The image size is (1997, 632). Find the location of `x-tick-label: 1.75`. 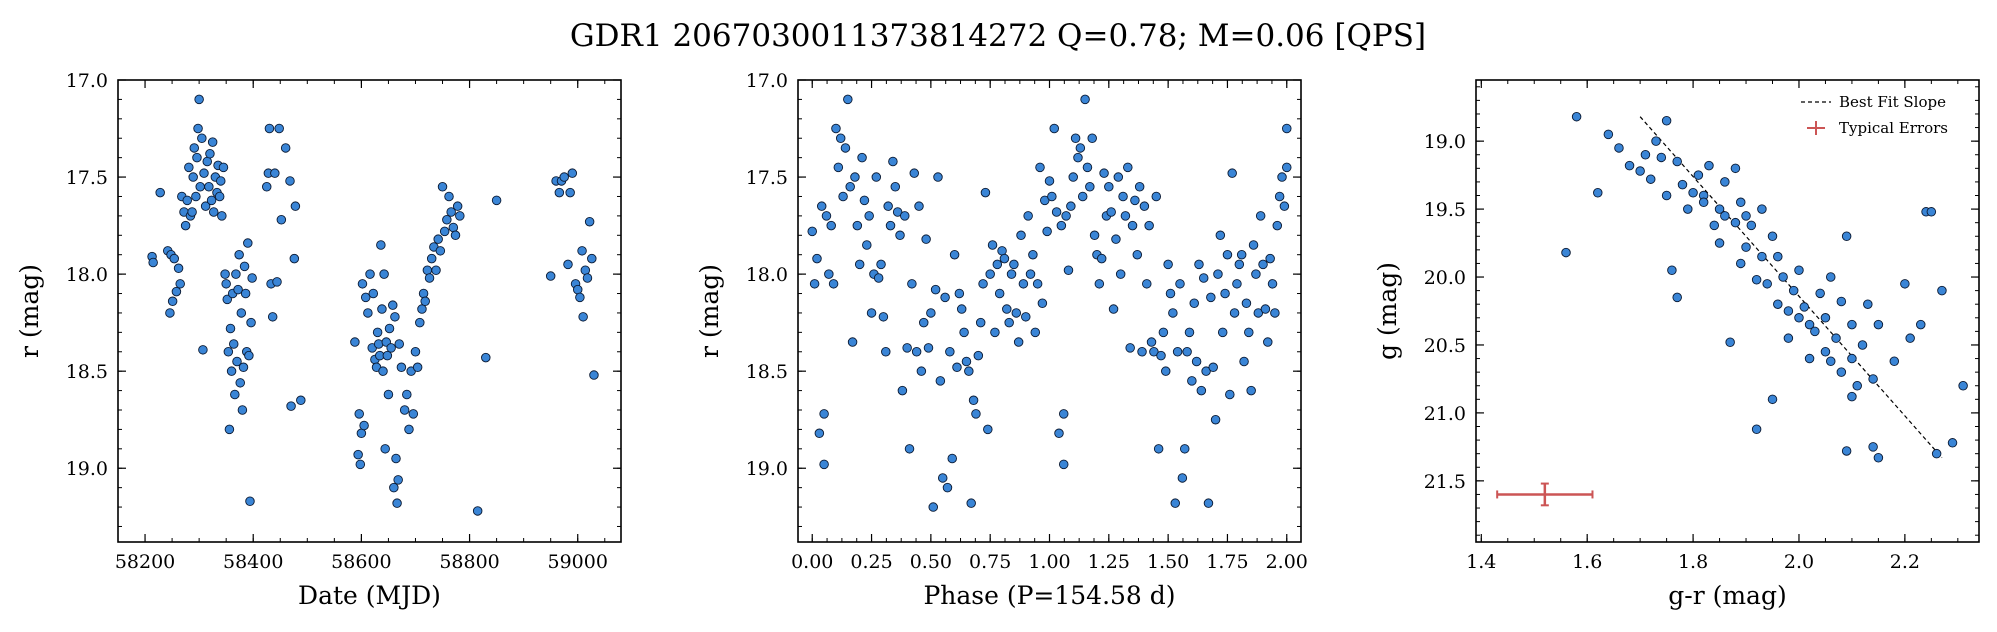

x-tick-label: 1.75 is located at coordinates (1227, 562).